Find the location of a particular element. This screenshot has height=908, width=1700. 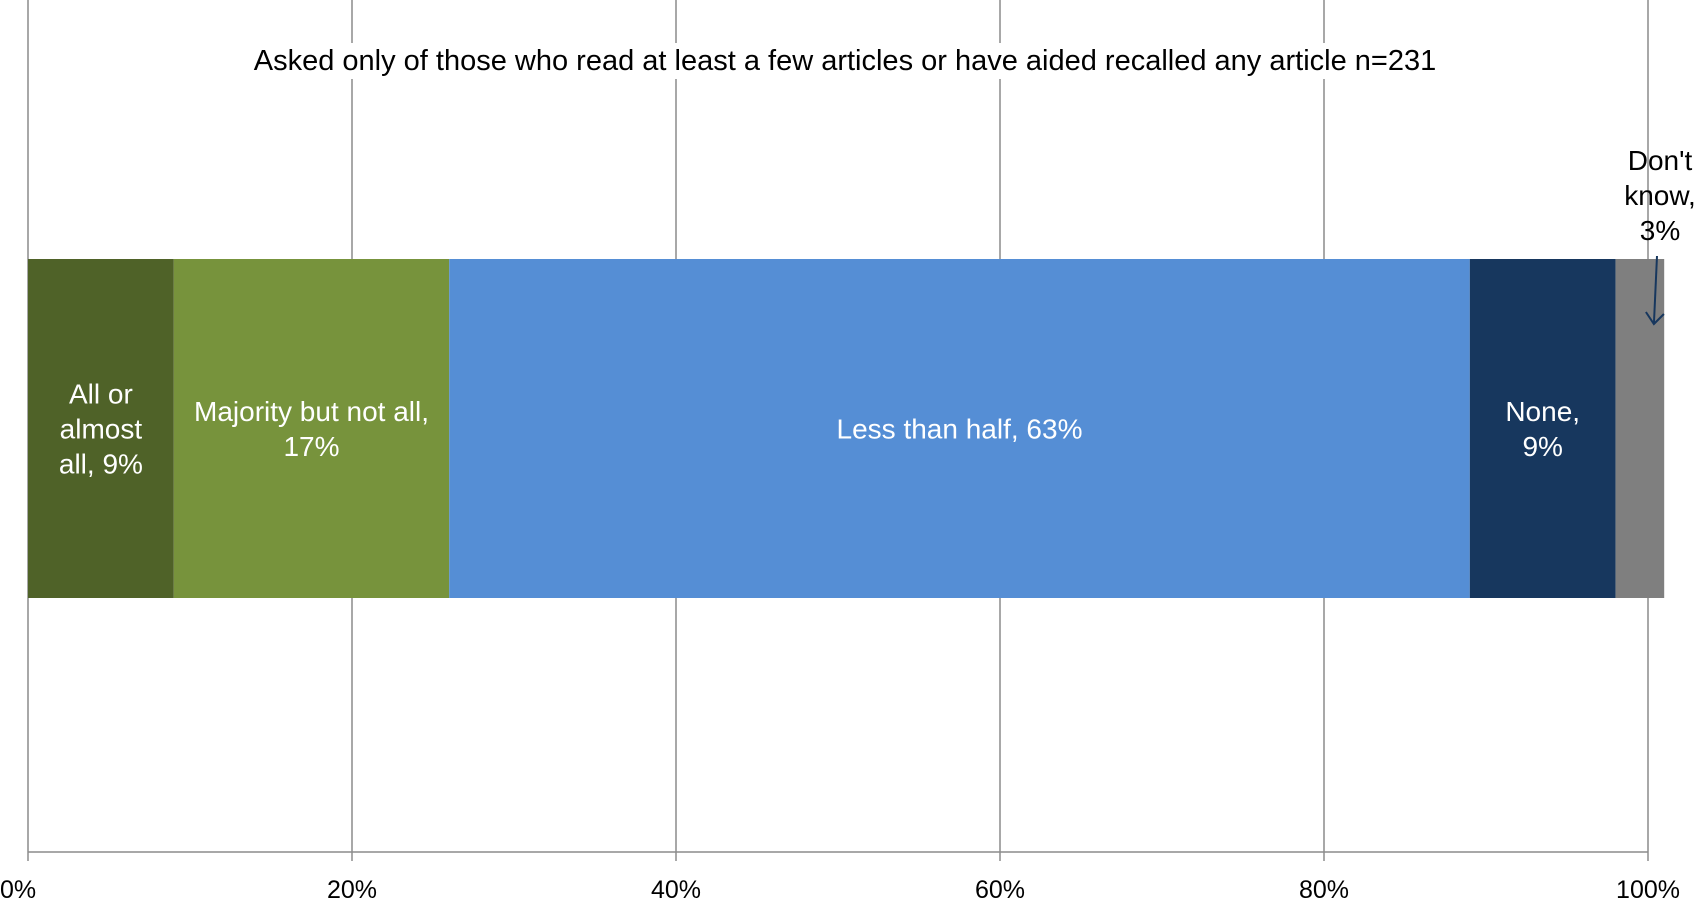

x-tick-label: 0% is located at coordinates (18, 890).